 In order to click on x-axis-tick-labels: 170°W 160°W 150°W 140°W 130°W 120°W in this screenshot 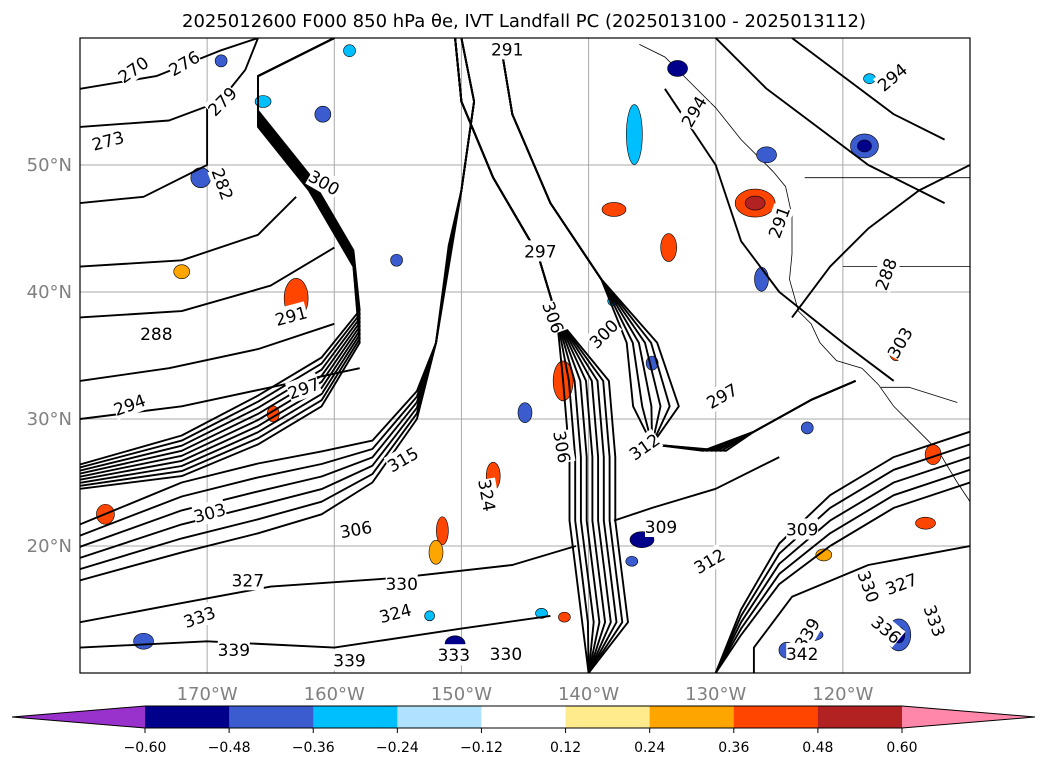, I will do `click(525, 694)`.